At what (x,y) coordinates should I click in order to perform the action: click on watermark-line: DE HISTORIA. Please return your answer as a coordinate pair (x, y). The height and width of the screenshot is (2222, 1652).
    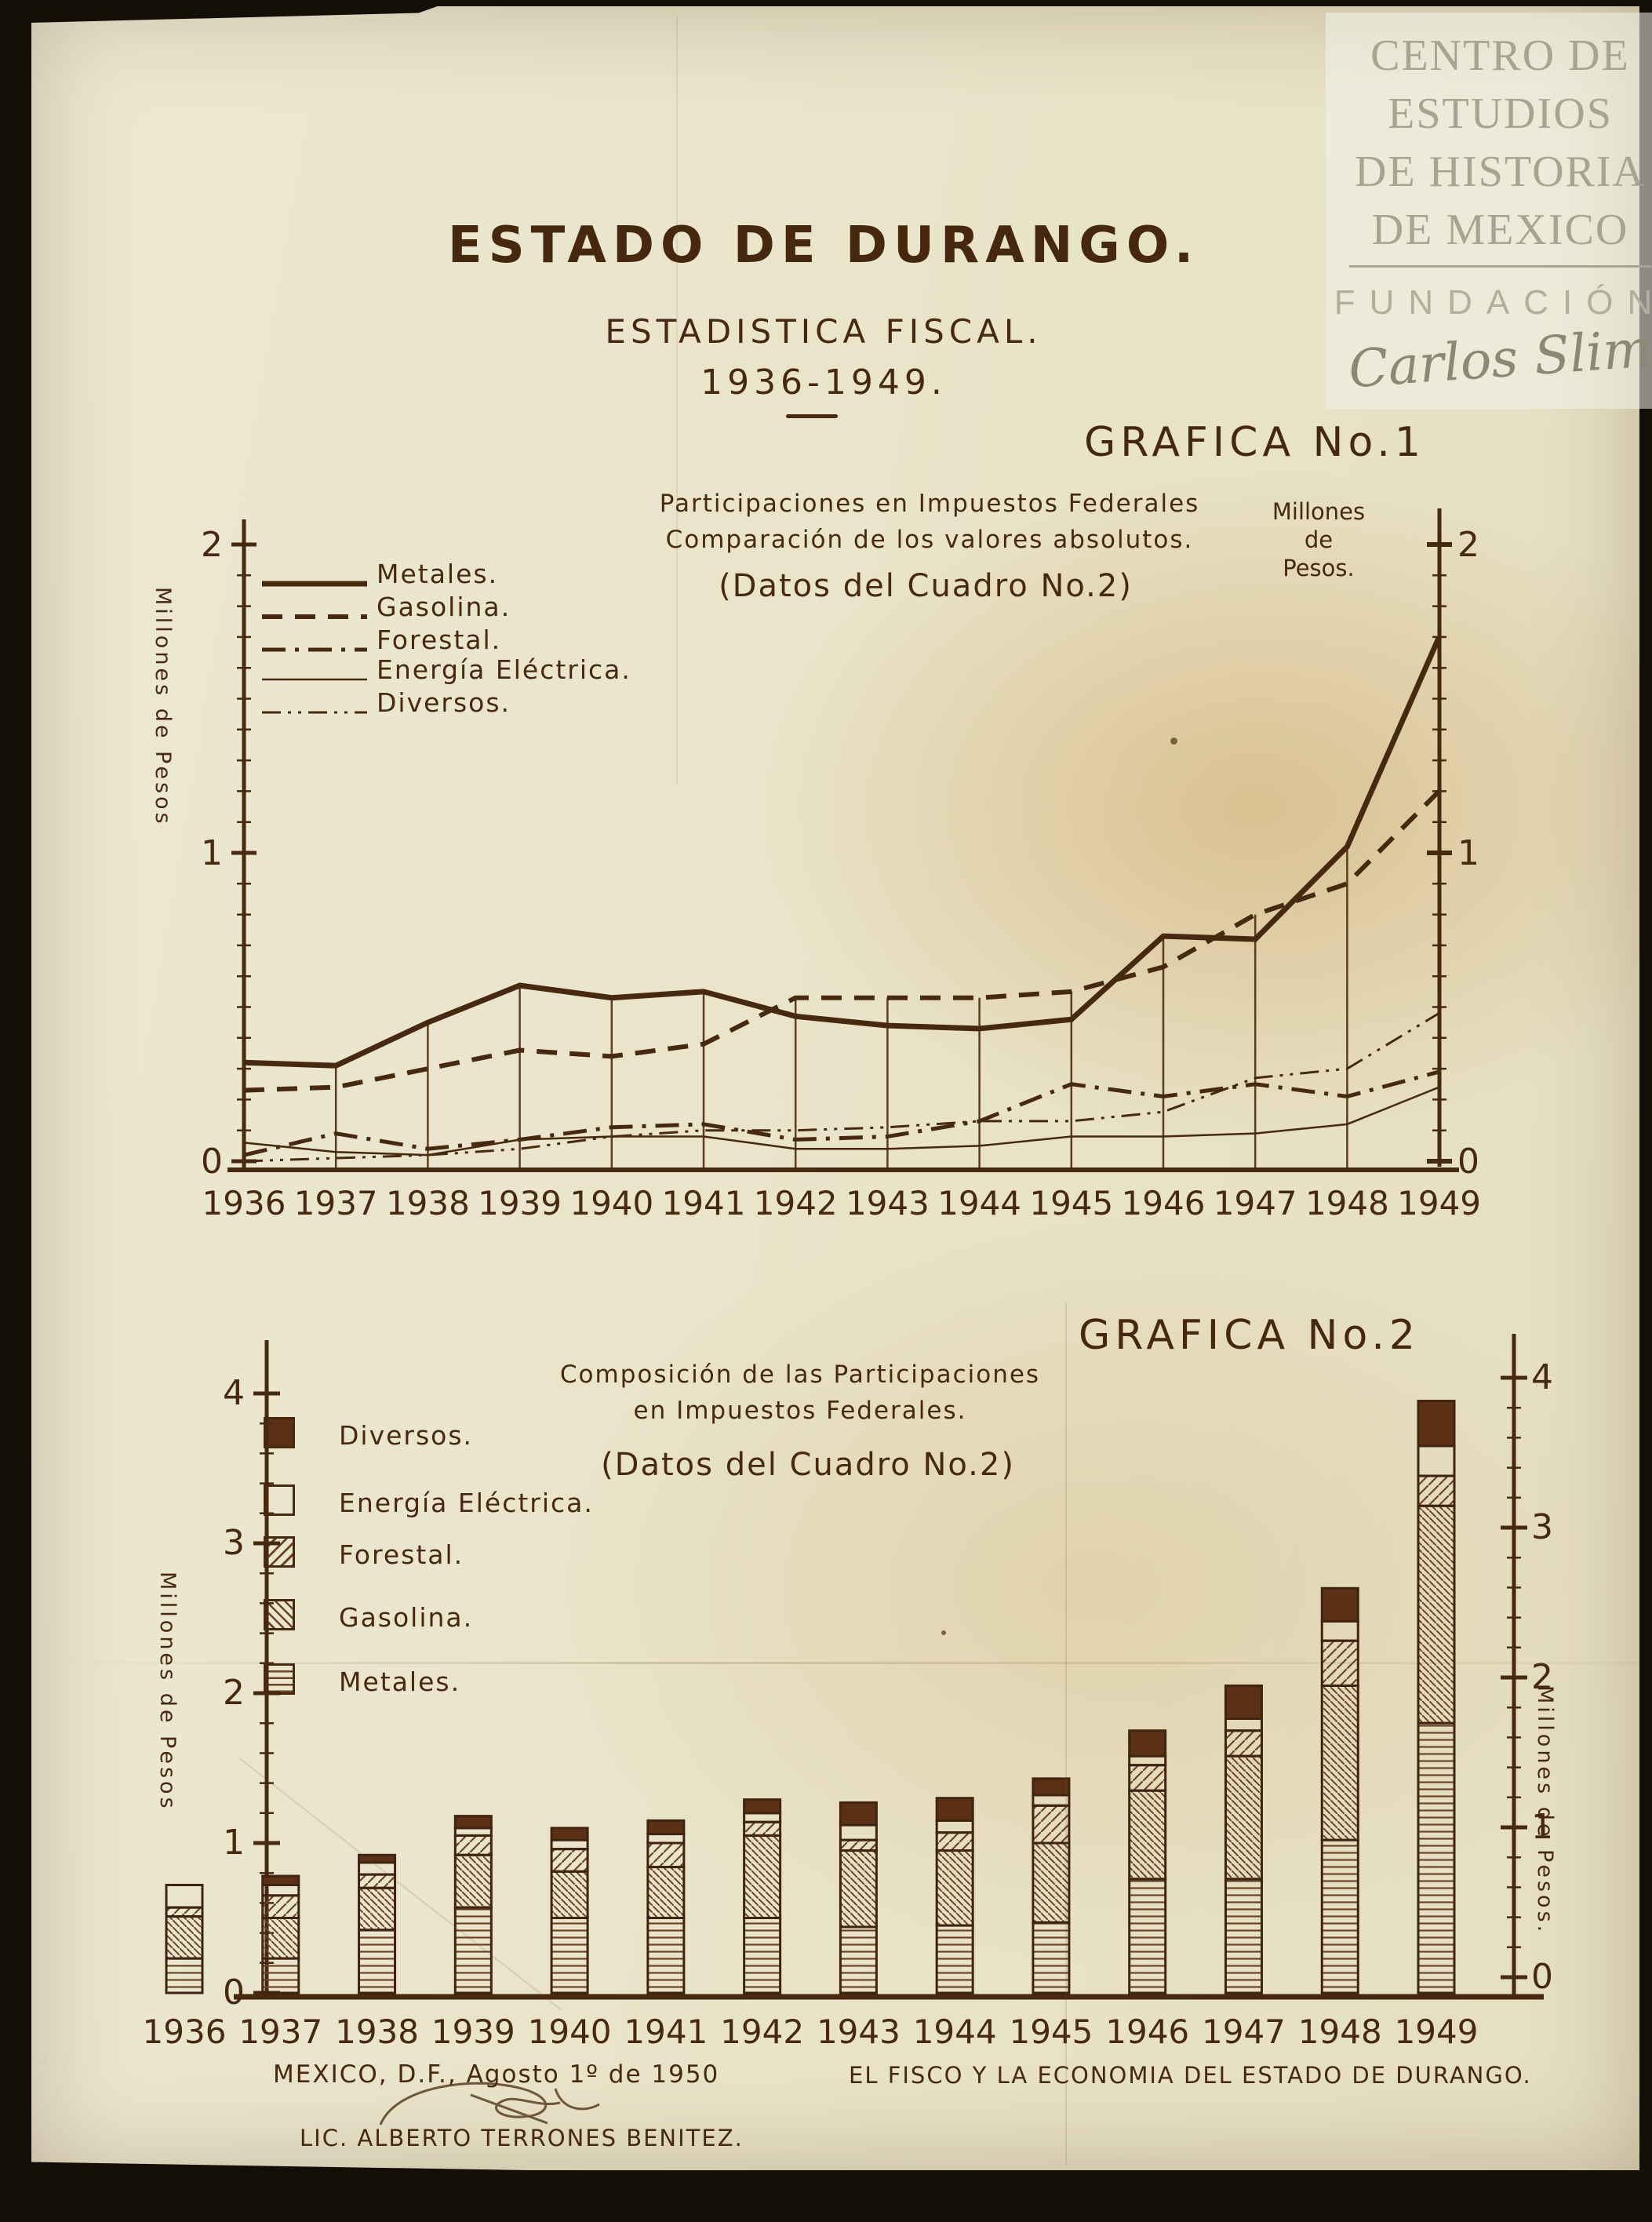
    Looking at the image, I should click on (1501, 172).